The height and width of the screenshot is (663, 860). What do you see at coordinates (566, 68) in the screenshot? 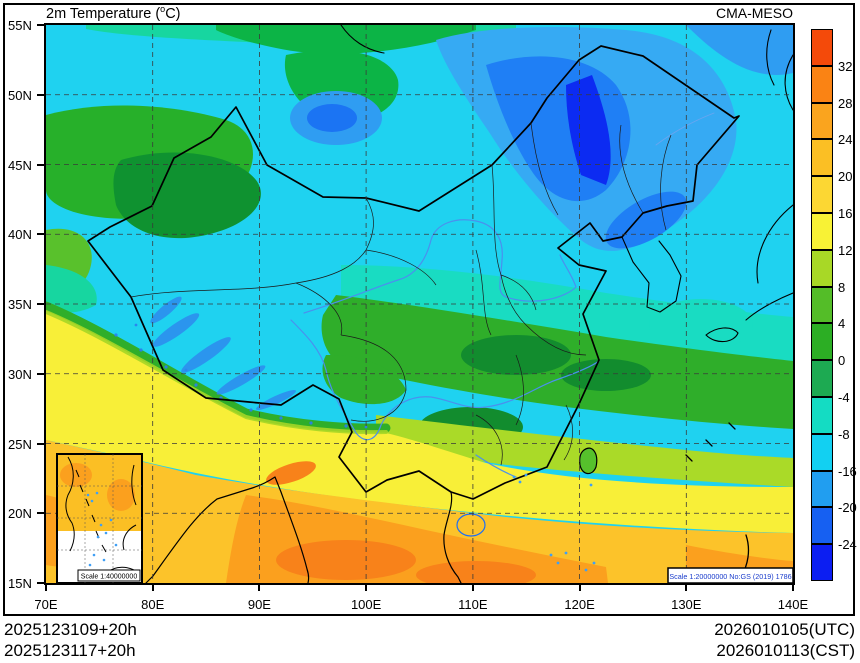
I see `russia-coast` at bounding box center [566, 68].